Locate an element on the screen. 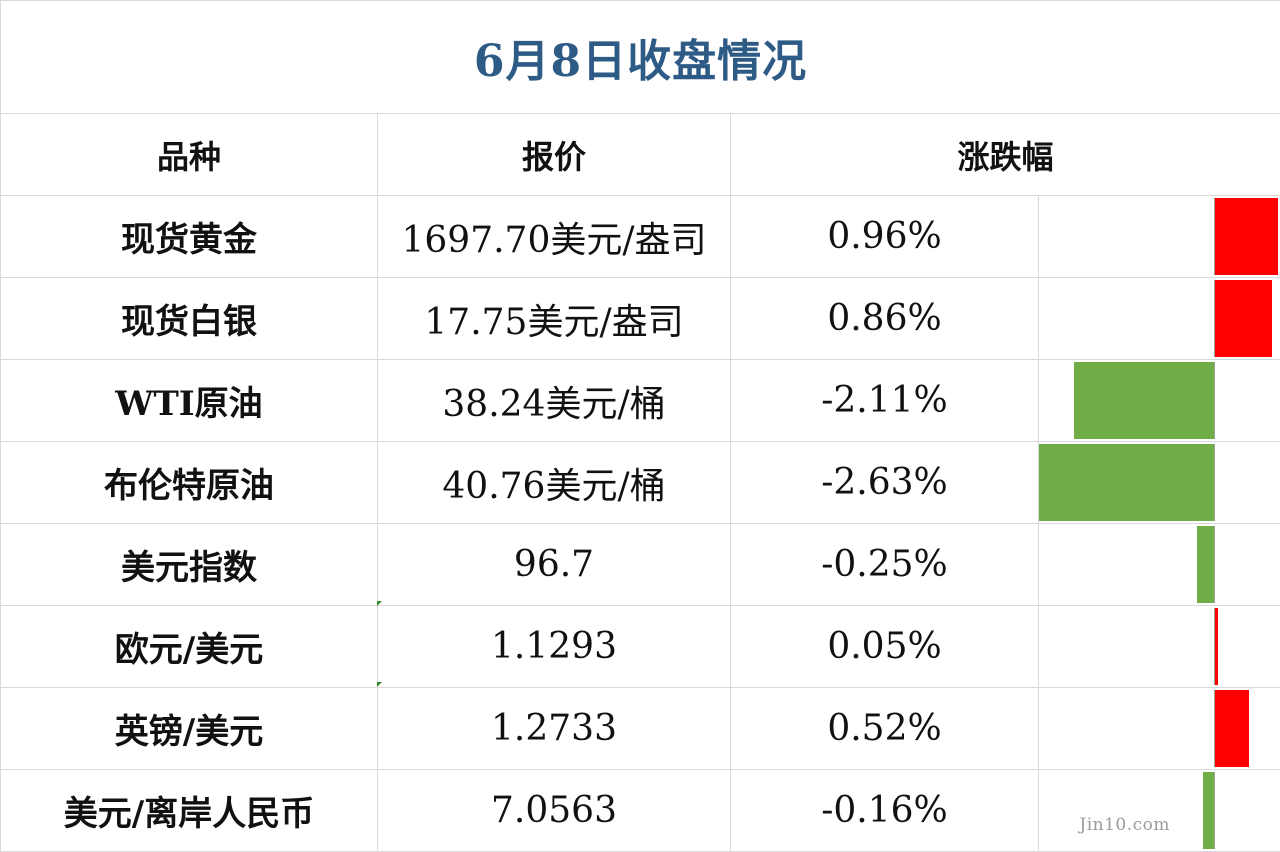 This screenshot has width=1280, height=852. row-change: 0.96% is located at coordinates (885, 237).